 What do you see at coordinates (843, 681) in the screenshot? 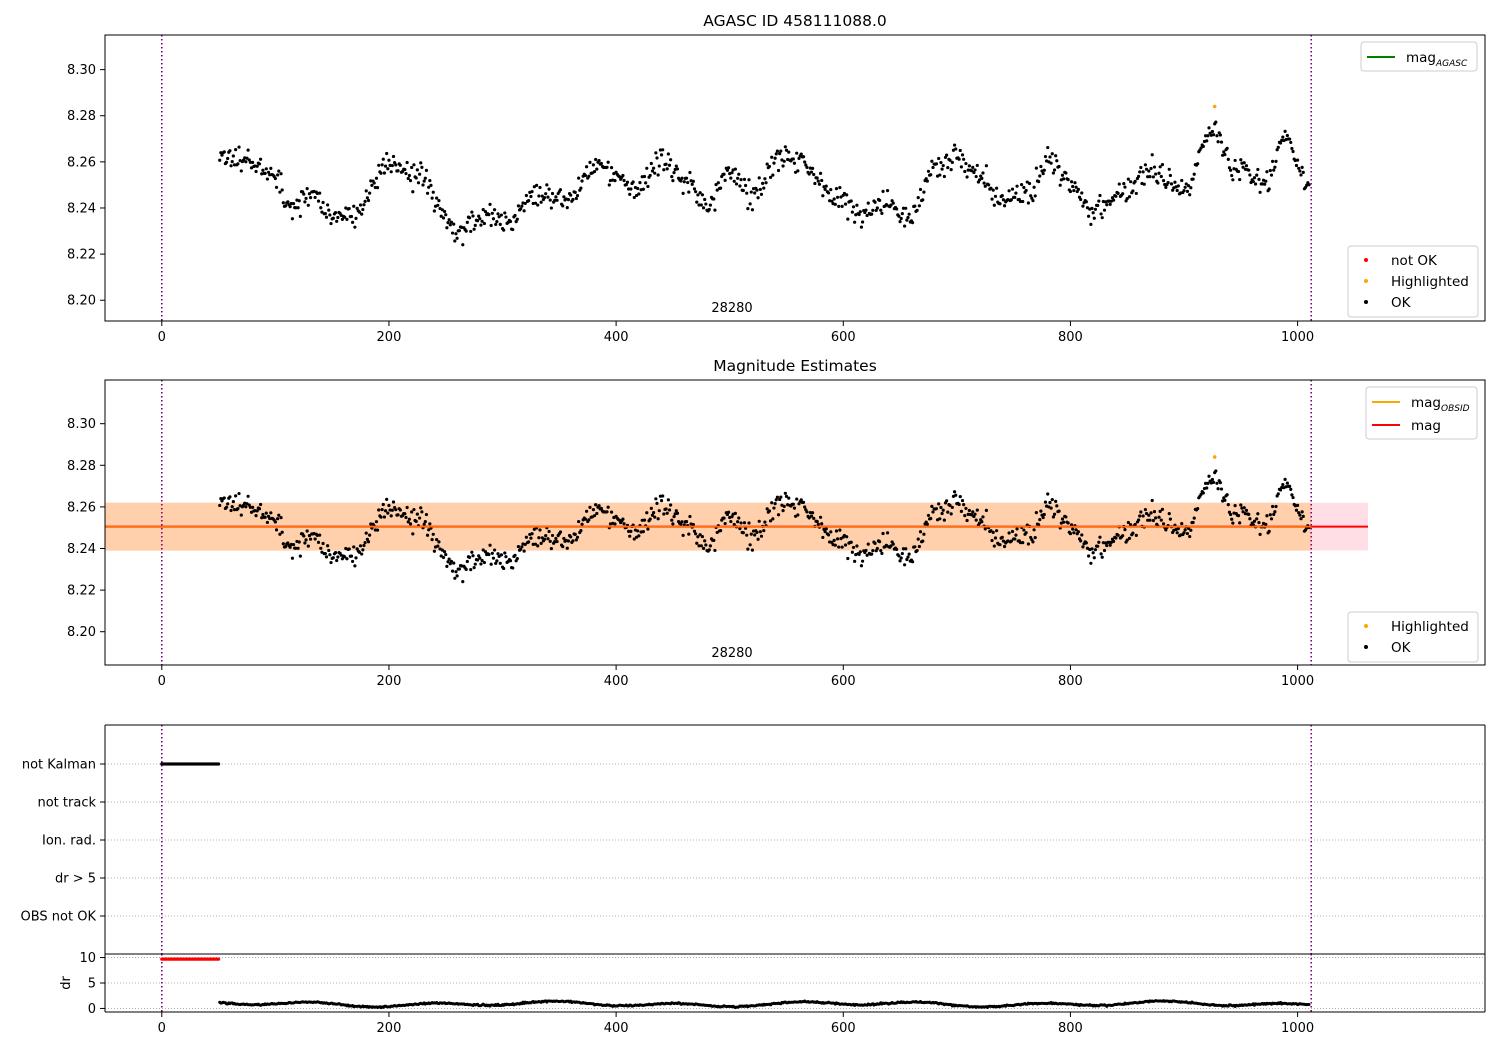
I see `x-tick-label: 600` at bounding box center [843, 681].